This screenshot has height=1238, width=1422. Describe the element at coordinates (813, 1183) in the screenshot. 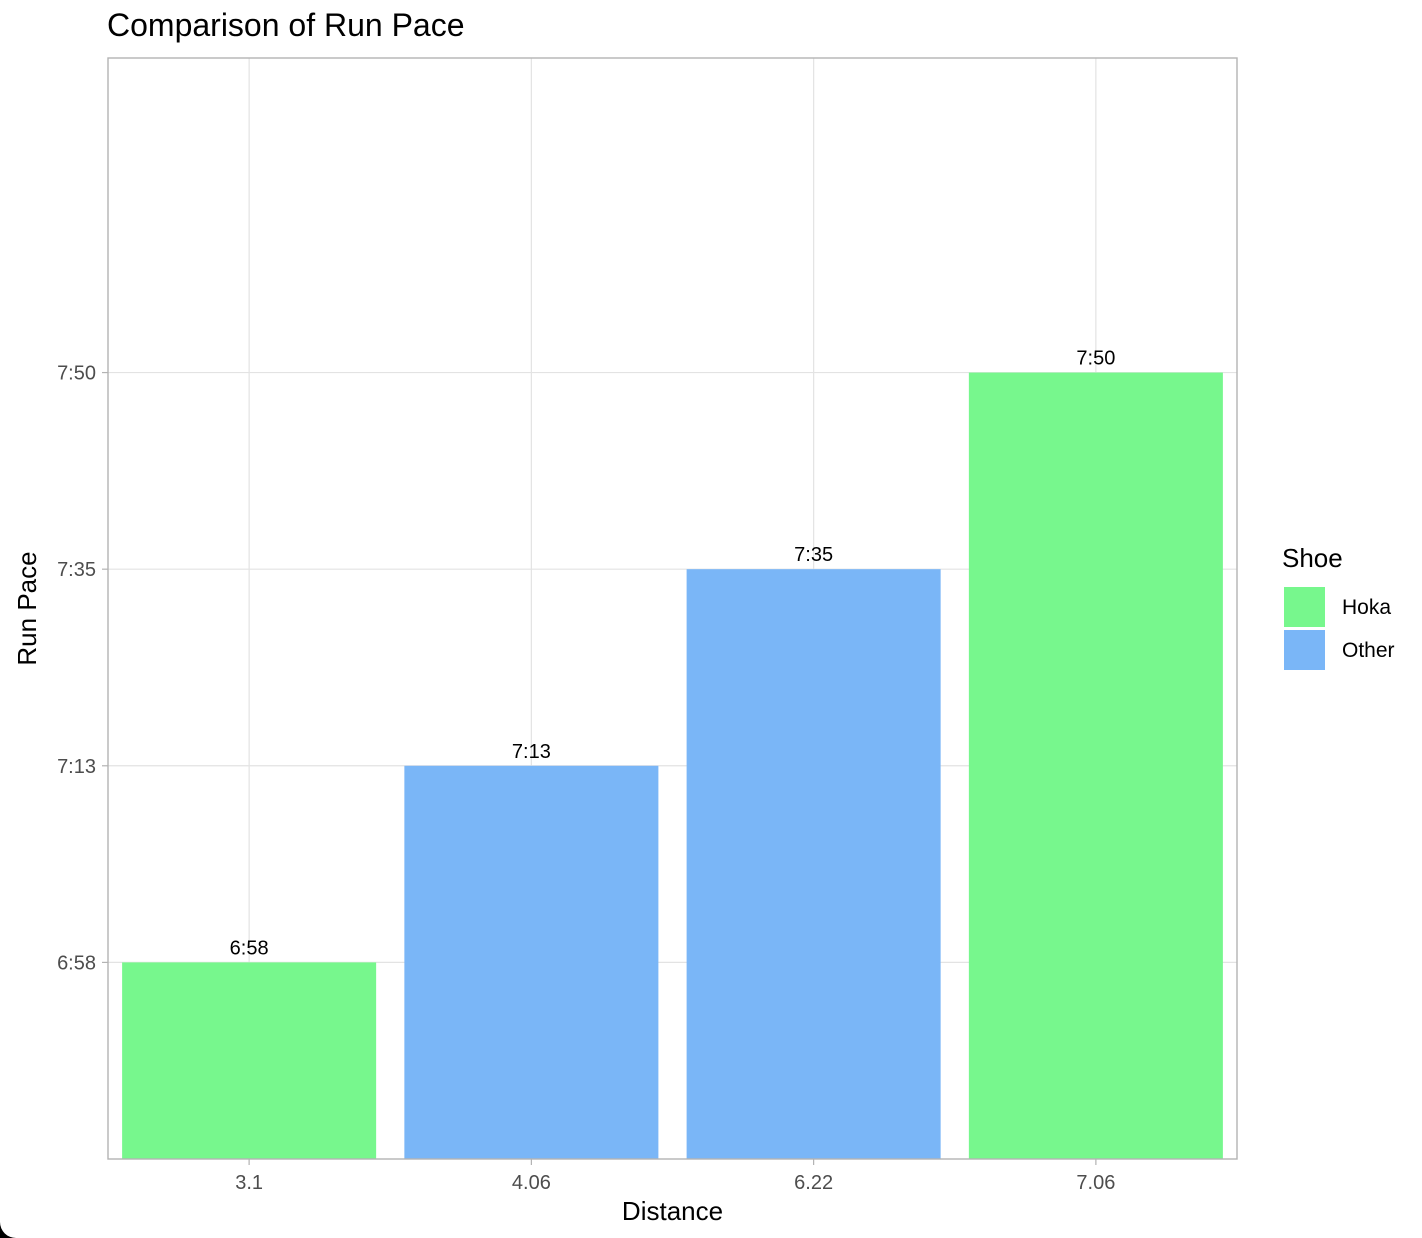

I see `x-tick-label: 6.22` at that location.